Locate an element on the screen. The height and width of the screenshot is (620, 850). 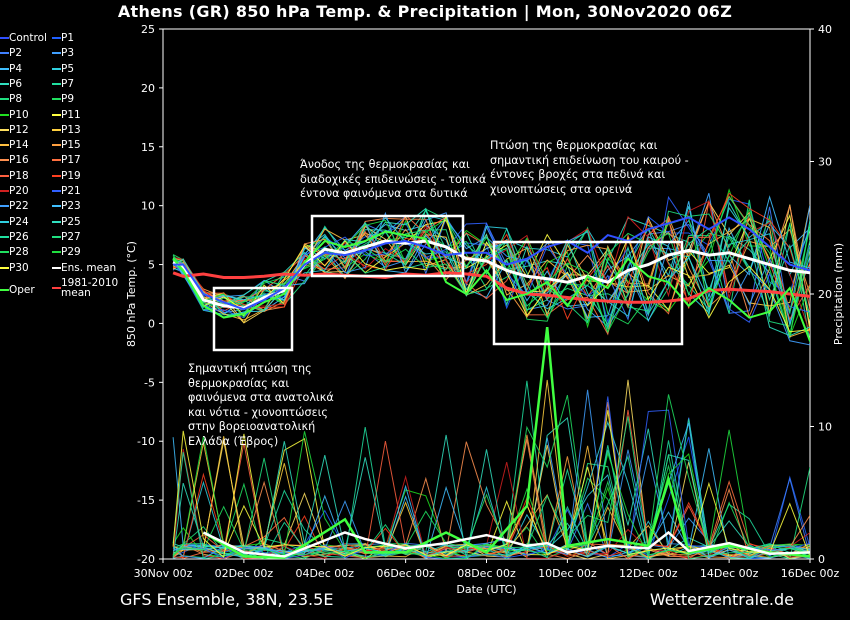
legend-label: 1981-2010 mean is located at coordinates (90, 287).